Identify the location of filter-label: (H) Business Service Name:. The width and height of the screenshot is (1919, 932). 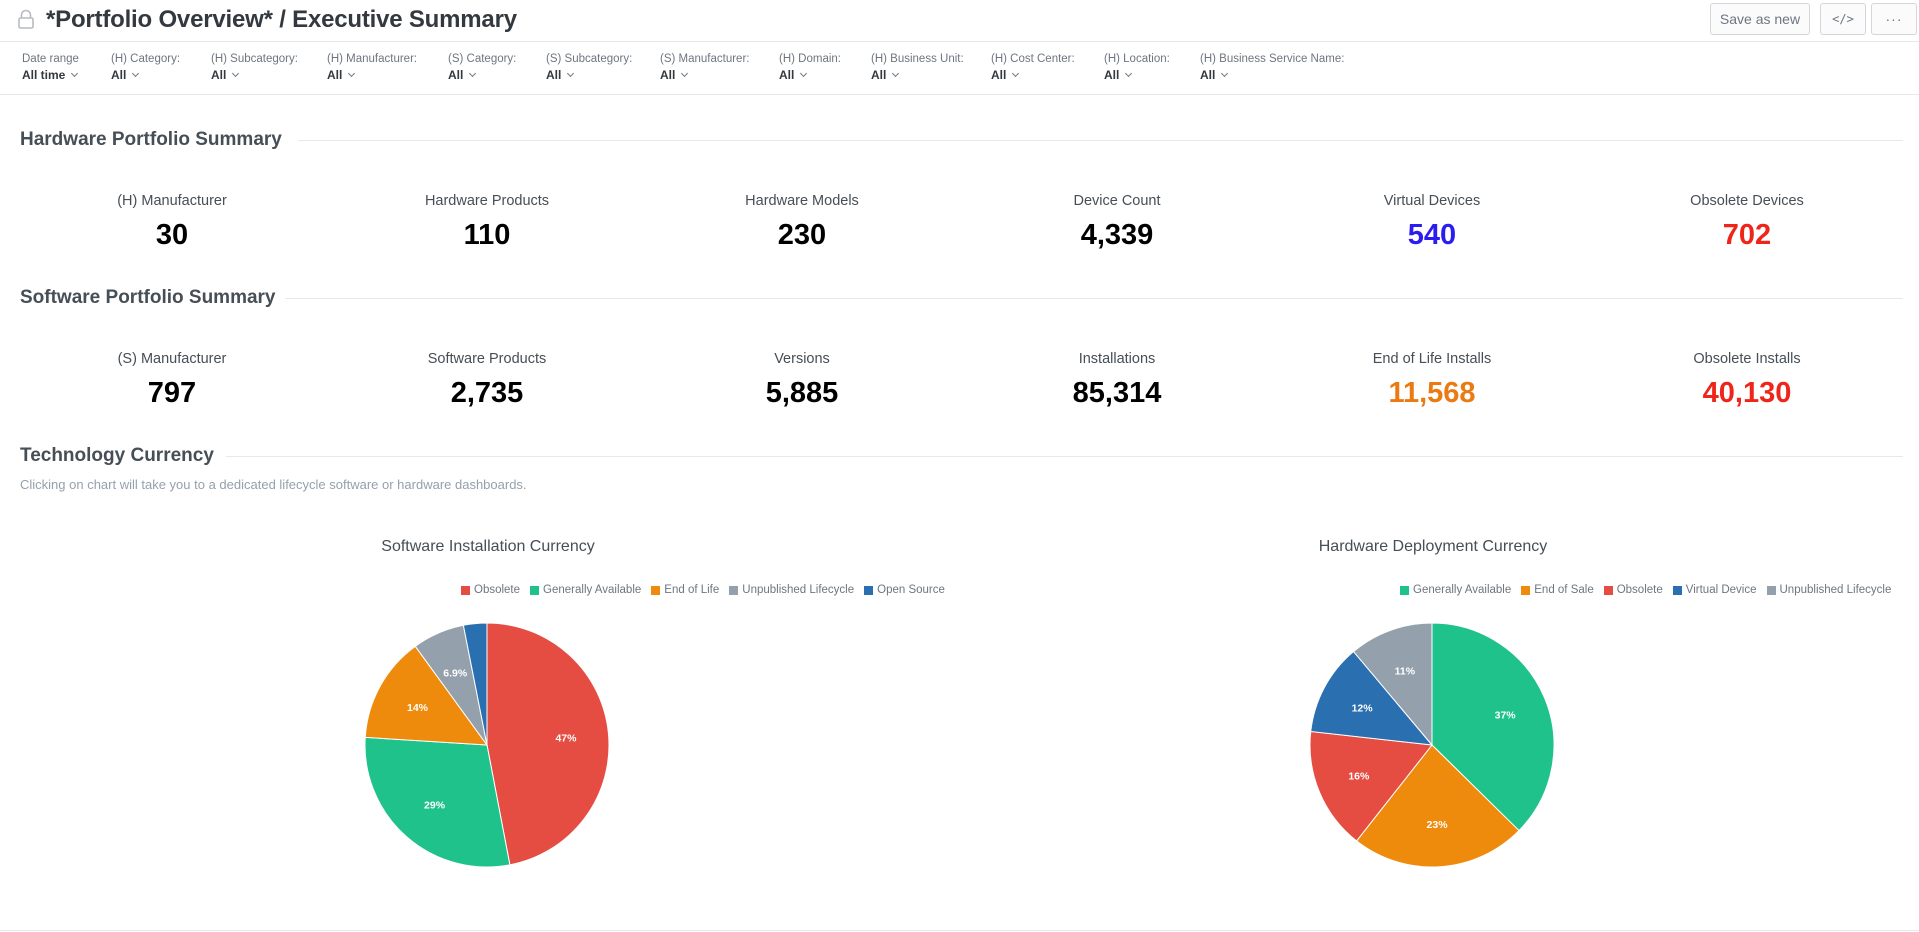
(1272, 59).